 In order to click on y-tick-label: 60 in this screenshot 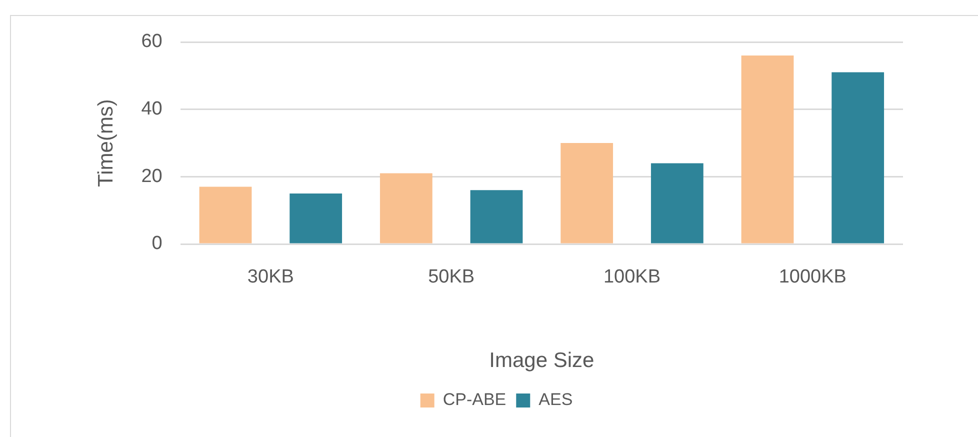, I will do `click(151, 41)`.